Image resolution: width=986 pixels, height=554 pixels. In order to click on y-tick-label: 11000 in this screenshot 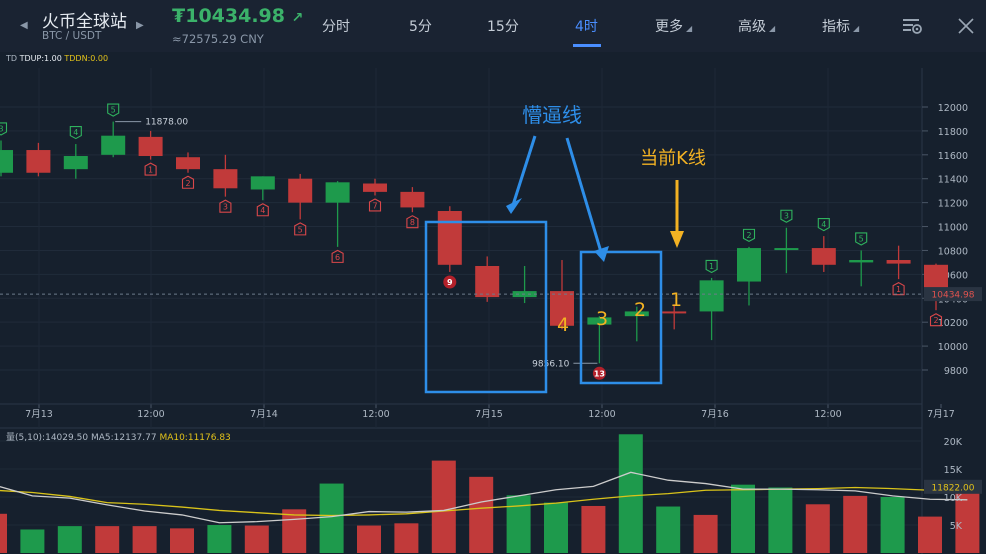, I will do `click(953, 228)`.